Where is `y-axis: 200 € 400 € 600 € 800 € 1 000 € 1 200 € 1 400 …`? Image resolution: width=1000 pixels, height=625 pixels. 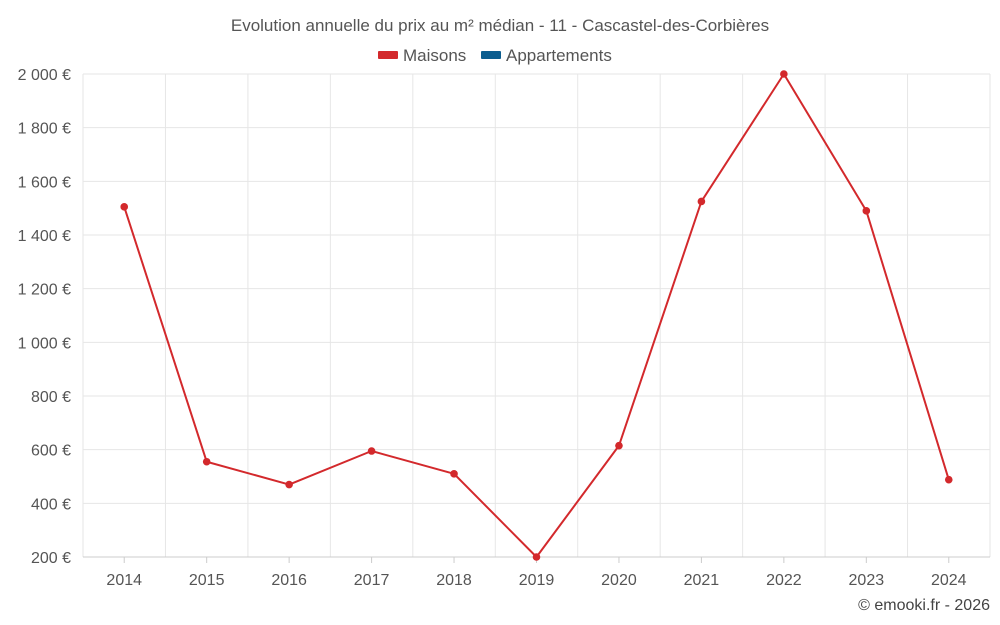
y-axis: 200 € 400 € 600 € 800 € 1 000 € 1 200 € 1 400 … is located at coordinates (44, 317).